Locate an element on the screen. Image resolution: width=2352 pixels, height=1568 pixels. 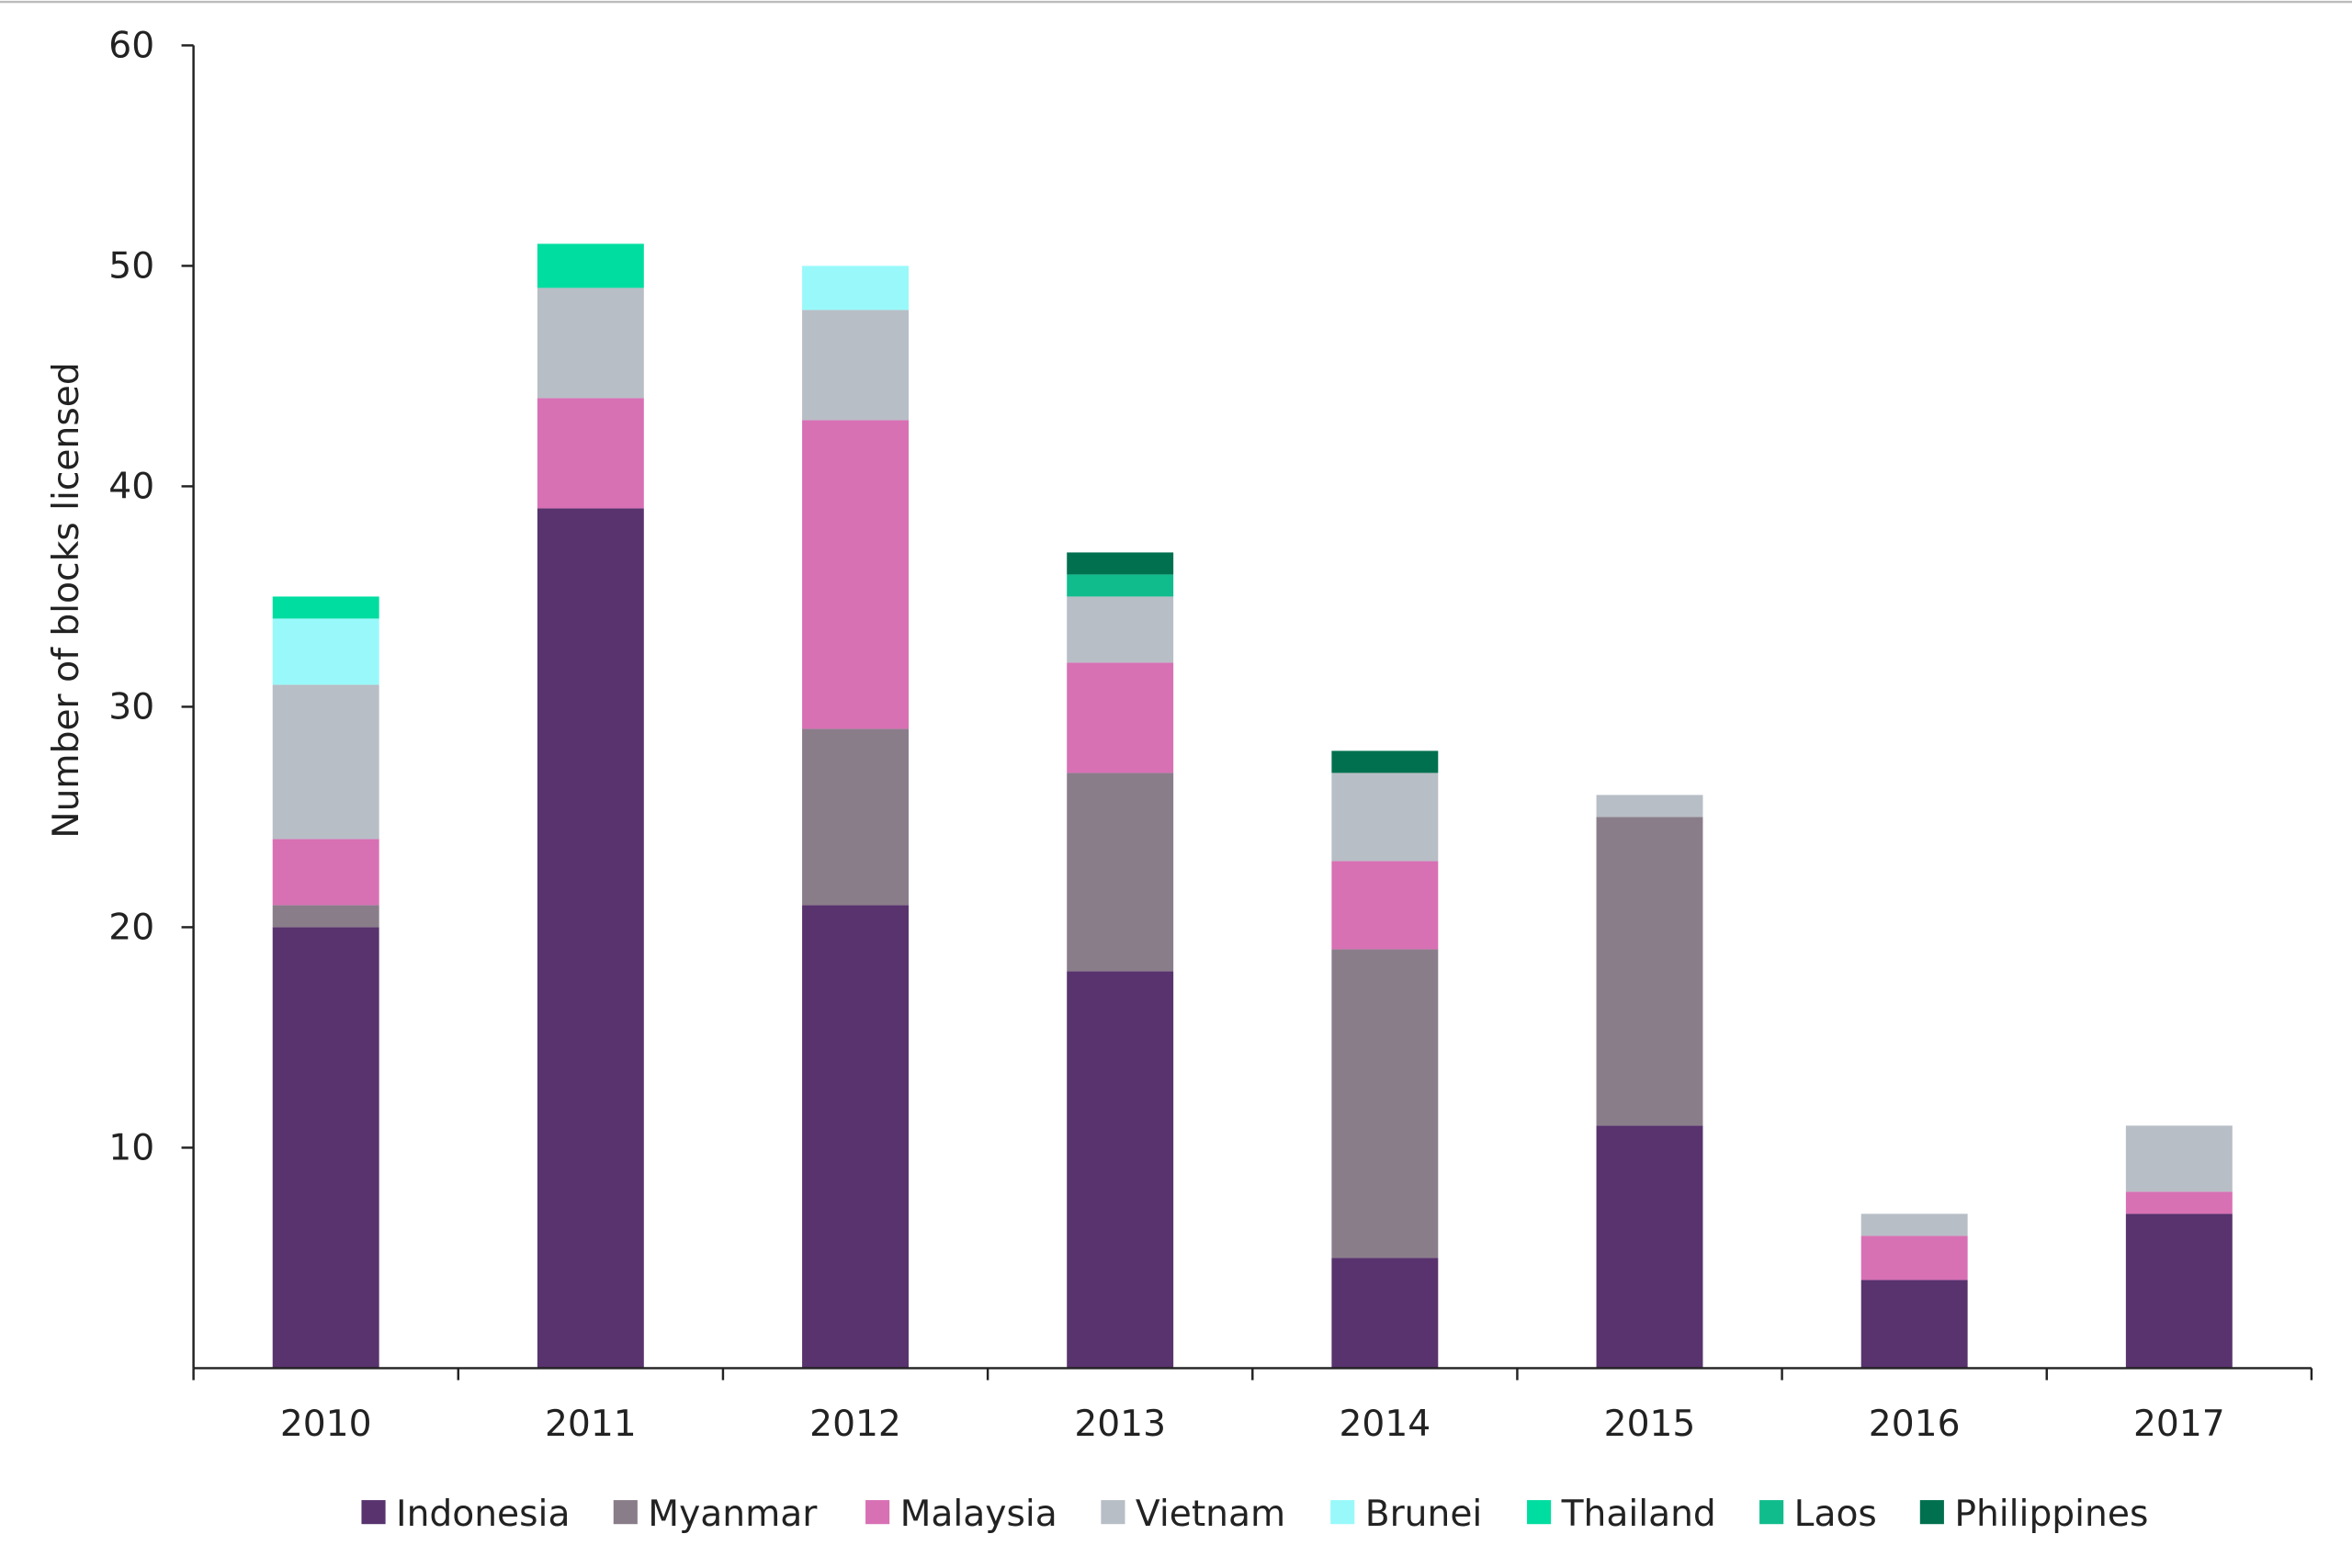
y-axis-label: Number of blocks licensed is located at coordinates (67, 600).